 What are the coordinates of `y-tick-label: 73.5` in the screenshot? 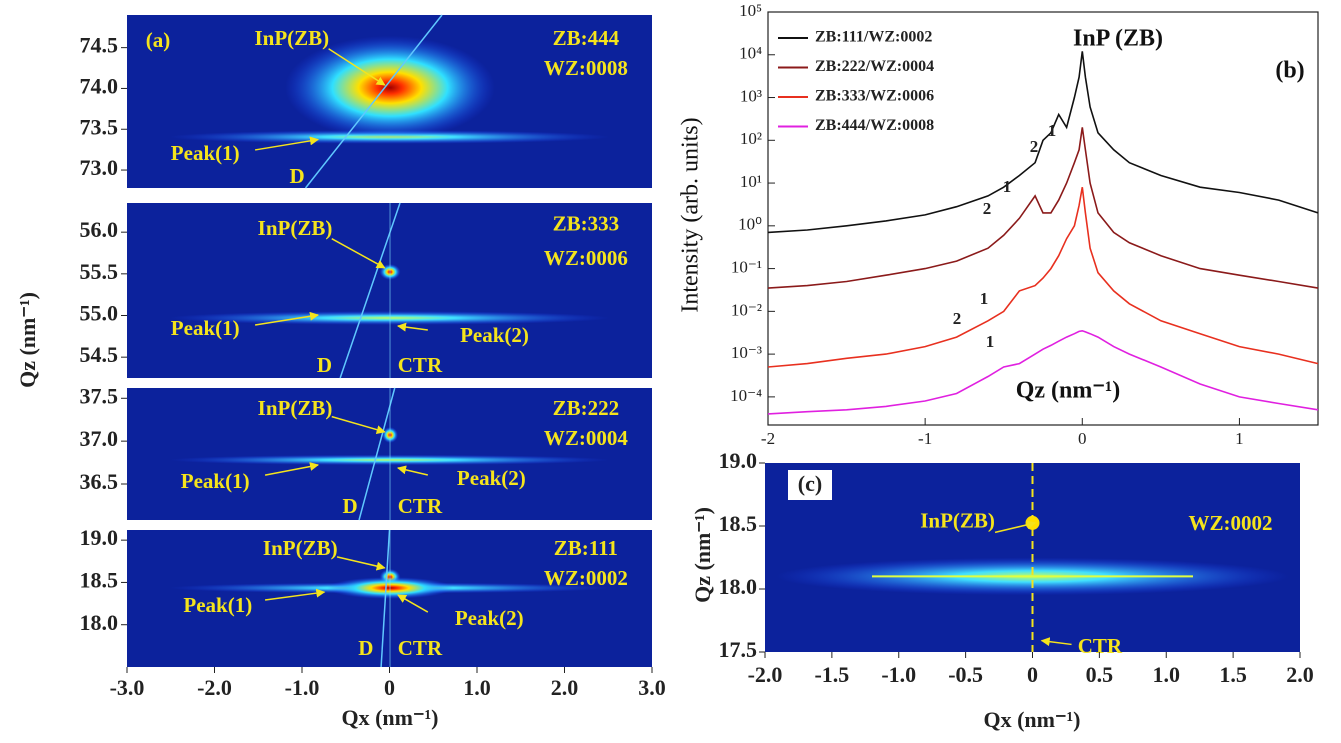 It's located at (99, 126).